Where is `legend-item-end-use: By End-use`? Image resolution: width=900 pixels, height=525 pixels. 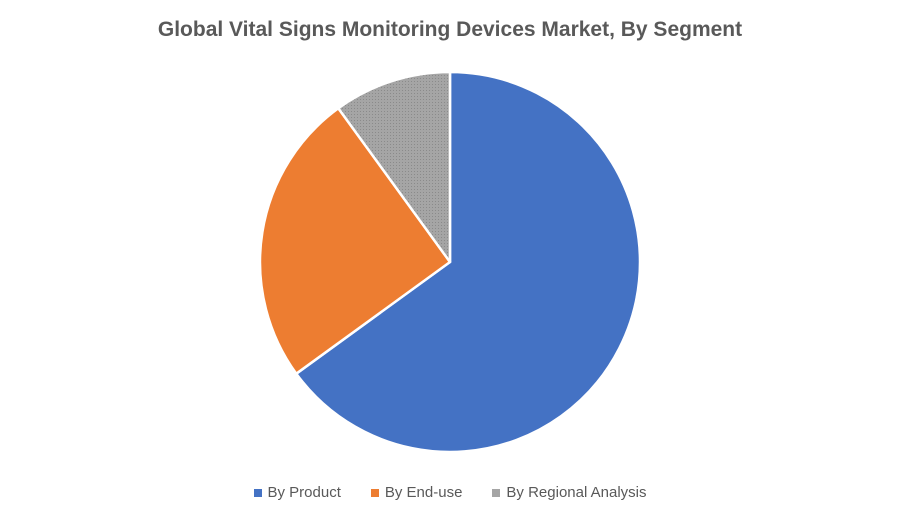
legend-item-end-use: By End-use is located at coordinates (416, 492).